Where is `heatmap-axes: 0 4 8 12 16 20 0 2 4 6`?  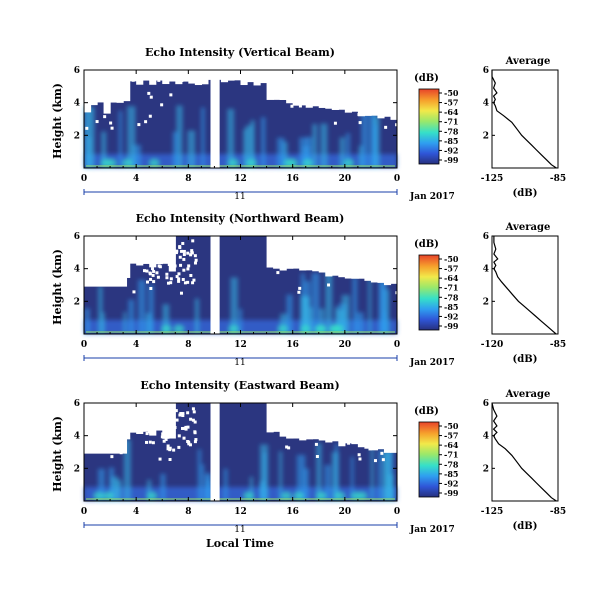 heatmap-axes: 0 4 8 12 16 20 0 2 4 6 is located at coordinates (237, 130).